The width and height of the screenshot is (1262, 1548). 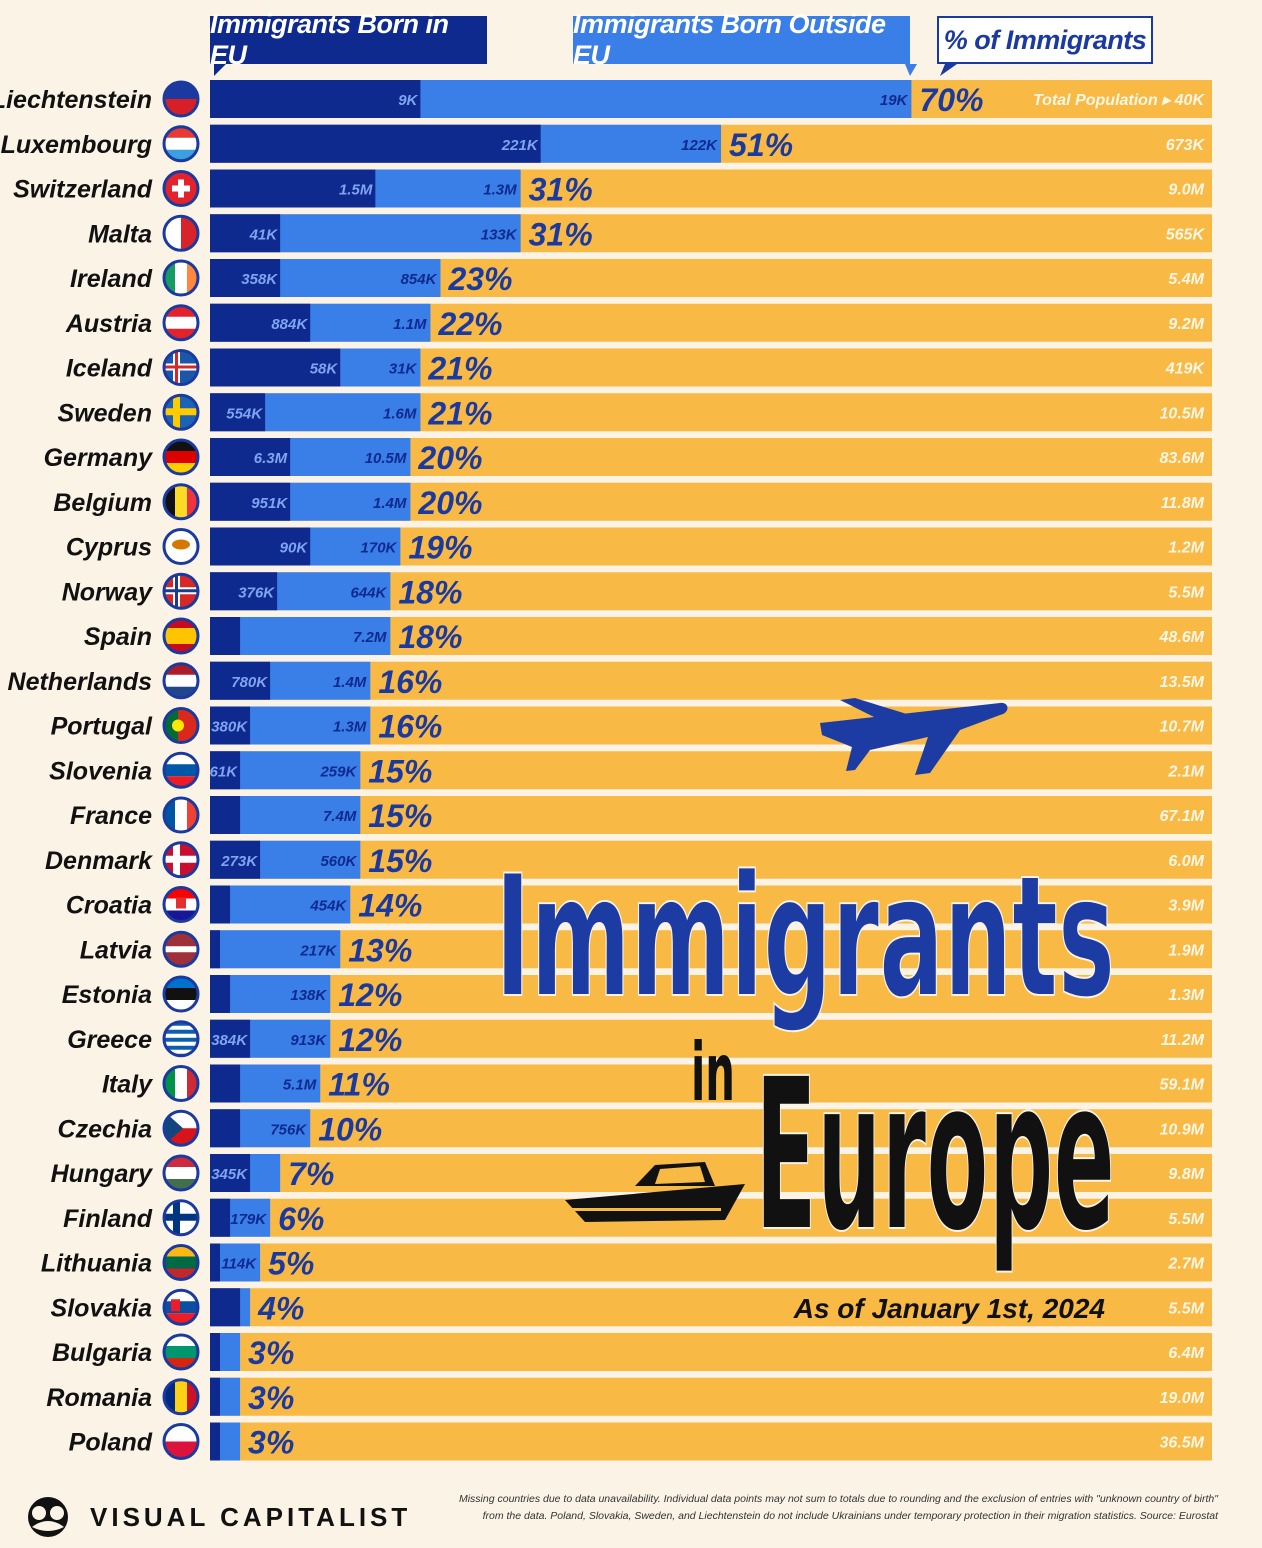 What do you see at coordinates (271, 458) in the screenshot?
I see `eu-value-label: 6.3M` at bounding box center [271, 458].